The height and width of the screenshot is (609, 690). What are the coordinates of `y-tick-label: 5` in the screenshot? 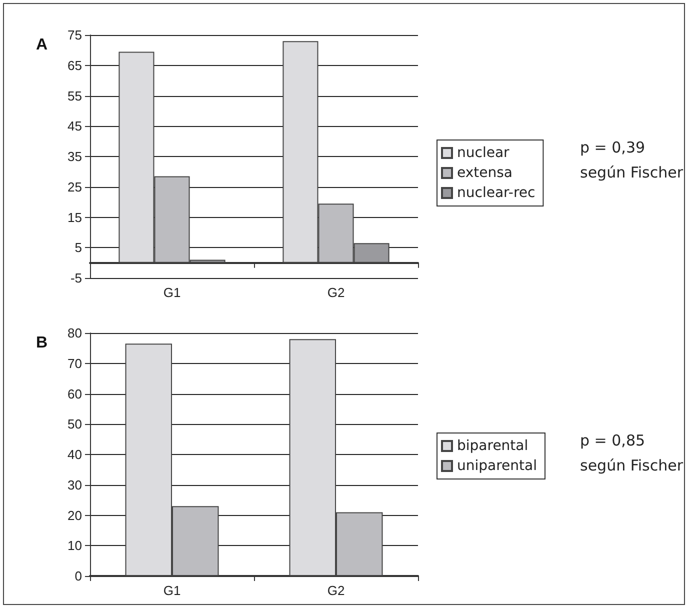 It's located at (78, 248).